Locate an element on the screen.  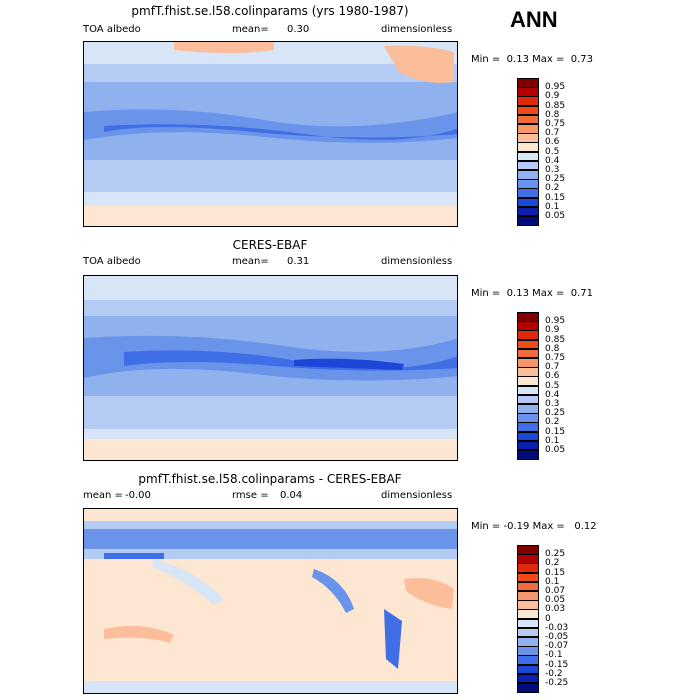
colorbar-label: -0.07 is located at coordinates (557, 646).